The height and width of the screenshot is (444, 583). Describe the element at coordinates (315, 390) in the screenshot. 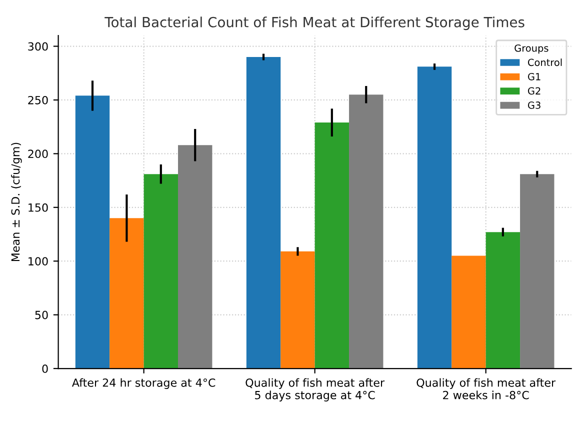

I see `x-tick-label: Quality of fish meat after 5 days storage at 4°C` at that location.